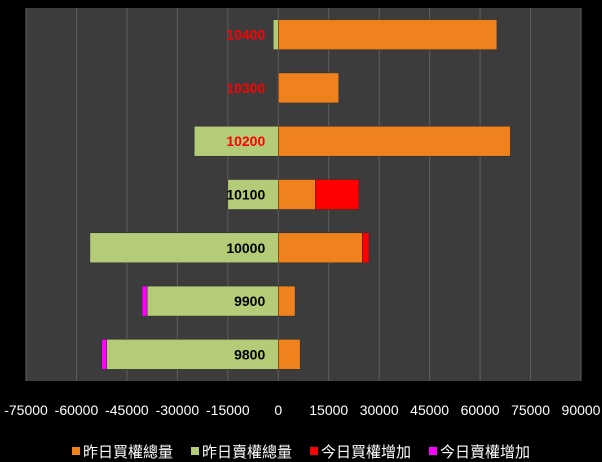 This screenshot has width=602, height=462. Describe the element at coordinates (245, 195) in the screenshot. I see `category-label: 10100` at that location.